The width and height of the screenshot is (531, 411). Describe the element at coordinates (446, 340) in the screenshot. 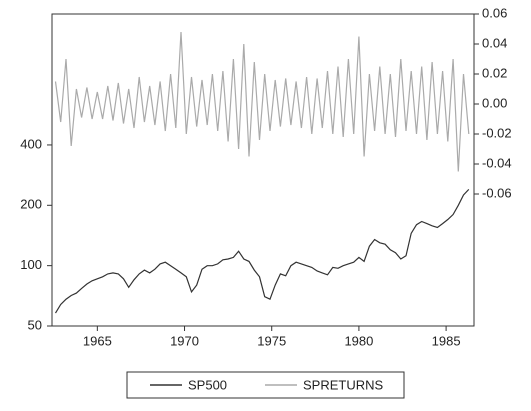

I see `x-tick-label: 1985` at that location.